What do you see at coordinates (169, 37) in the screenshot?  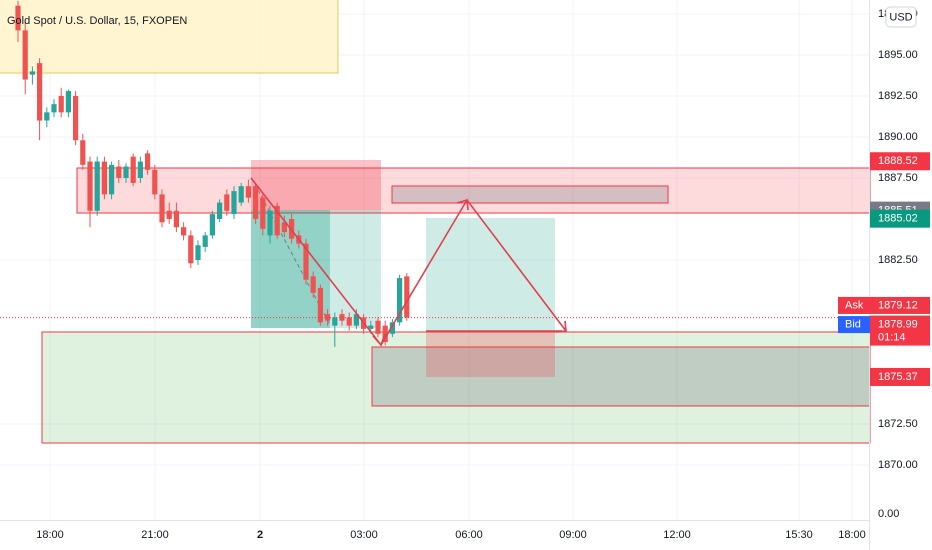 I see `yellow-zone` at bounding box center [169, 37].